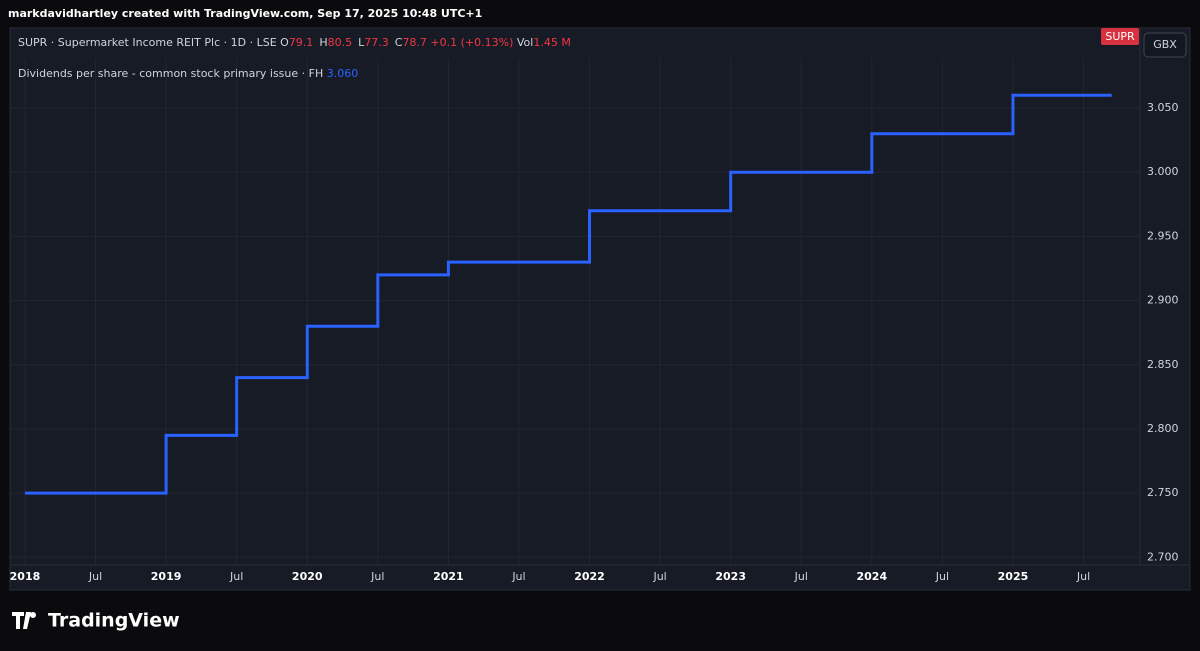 The height and width of the screenshot is (651, 1200). Describe the element at coordinates (361, 42) in the screenshot. I see `ohlc-key: L` at that location.